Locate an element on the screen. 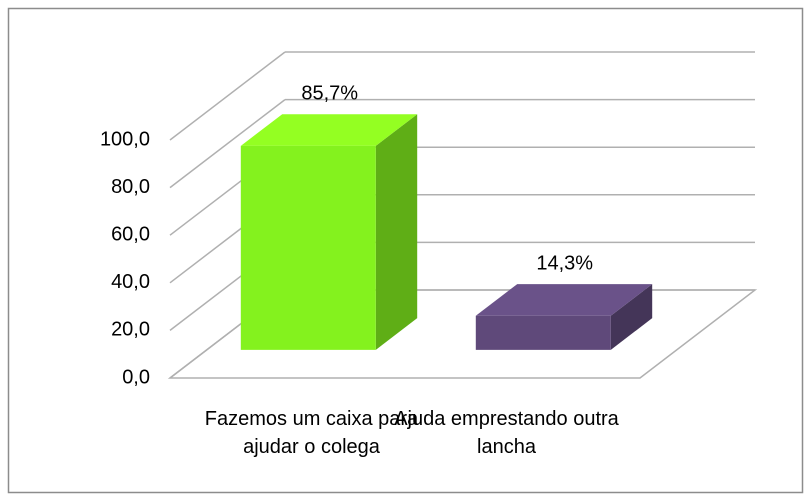 The image size is (812, 502). x-tick-label: Ajuda emprestando outra lancha is located at coordinates (506, 433).